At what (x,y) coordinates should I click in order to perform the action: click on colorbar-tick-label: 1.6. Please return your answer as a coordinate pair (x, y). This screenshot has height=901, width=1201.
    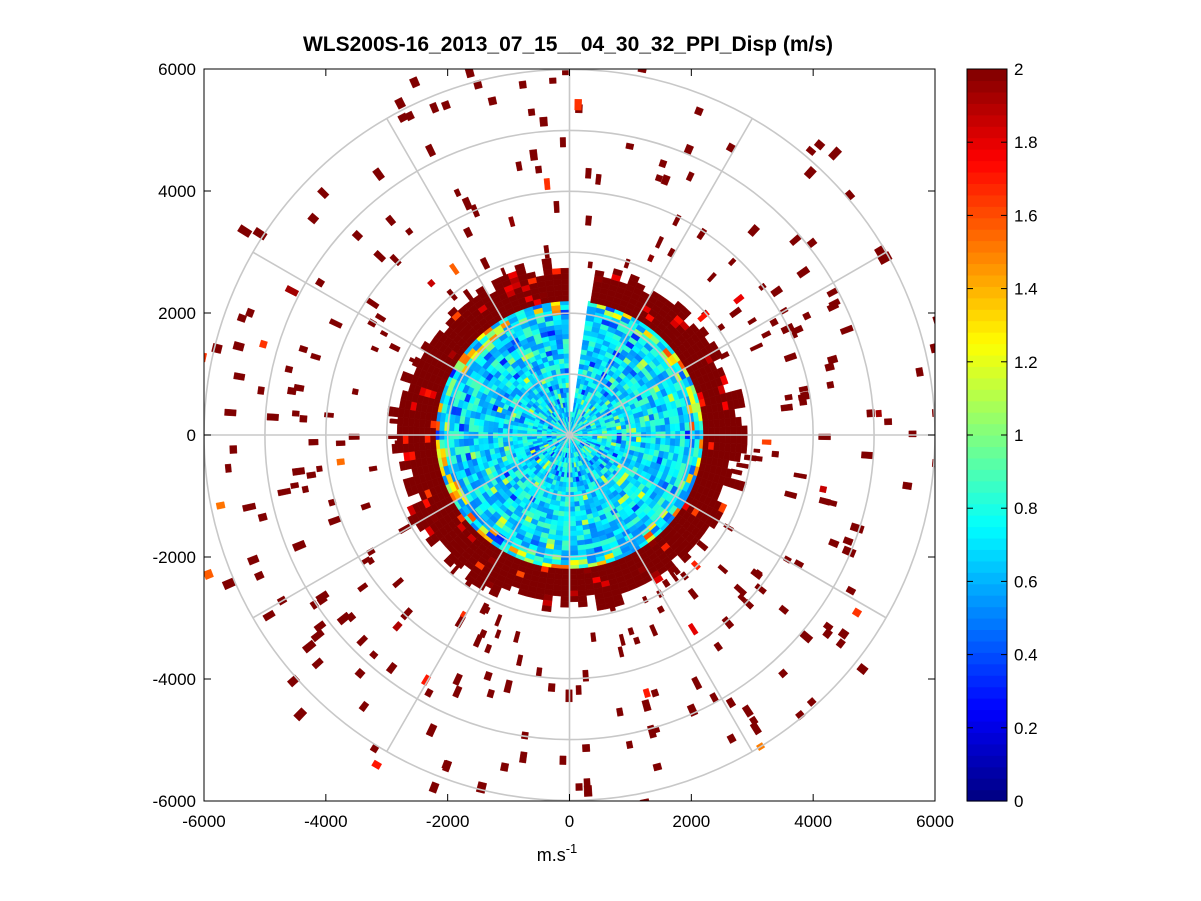
    Looking at the image, I should click on (1026, 215).